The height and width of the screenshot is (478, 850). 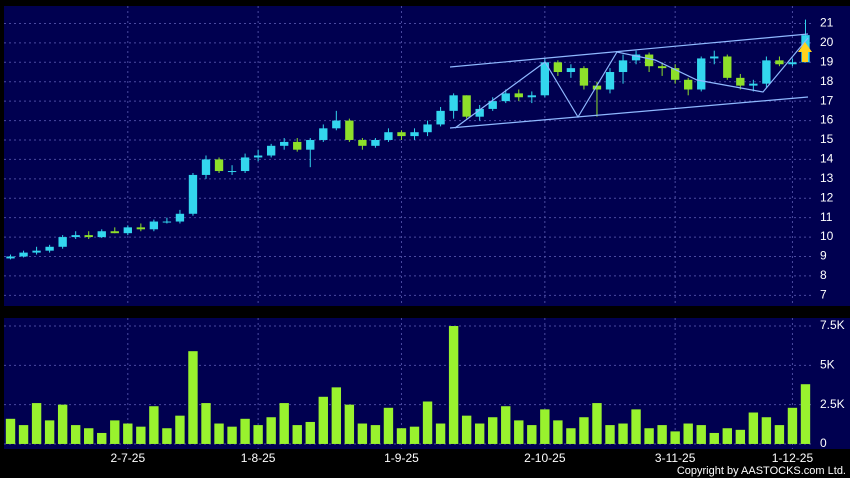 What do you see at coordinates (127, 458) in the screenshot?
I see `x-tick-label: 2-7-25` at bounding box center [127, 458].